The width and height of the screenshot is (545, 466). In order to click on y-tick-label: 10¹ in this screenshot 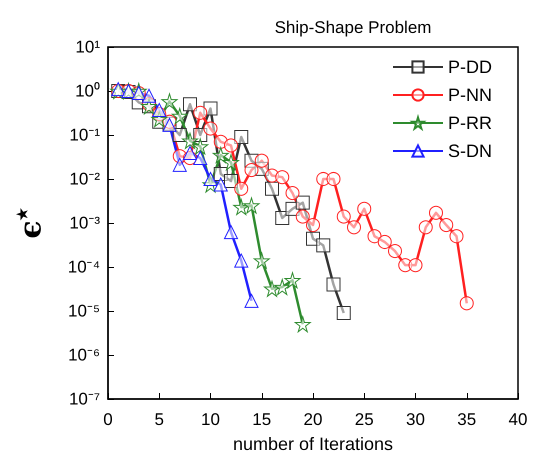, I will do `click(87, 47)`.